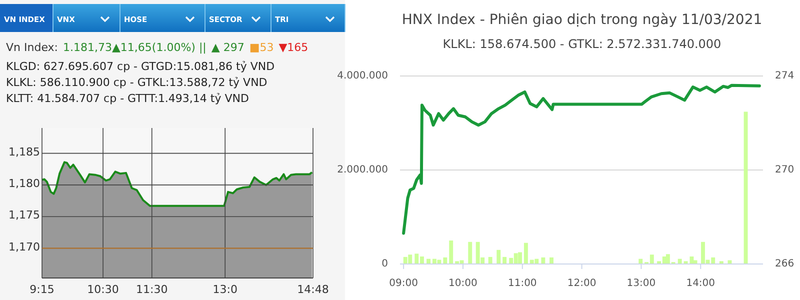 The height and width of the screenshot is (300, 800). What do you see at coordinates (463, 283) in the screenshot?
I see `x-tick-label: 10:00` at bounding box center [463, 283].